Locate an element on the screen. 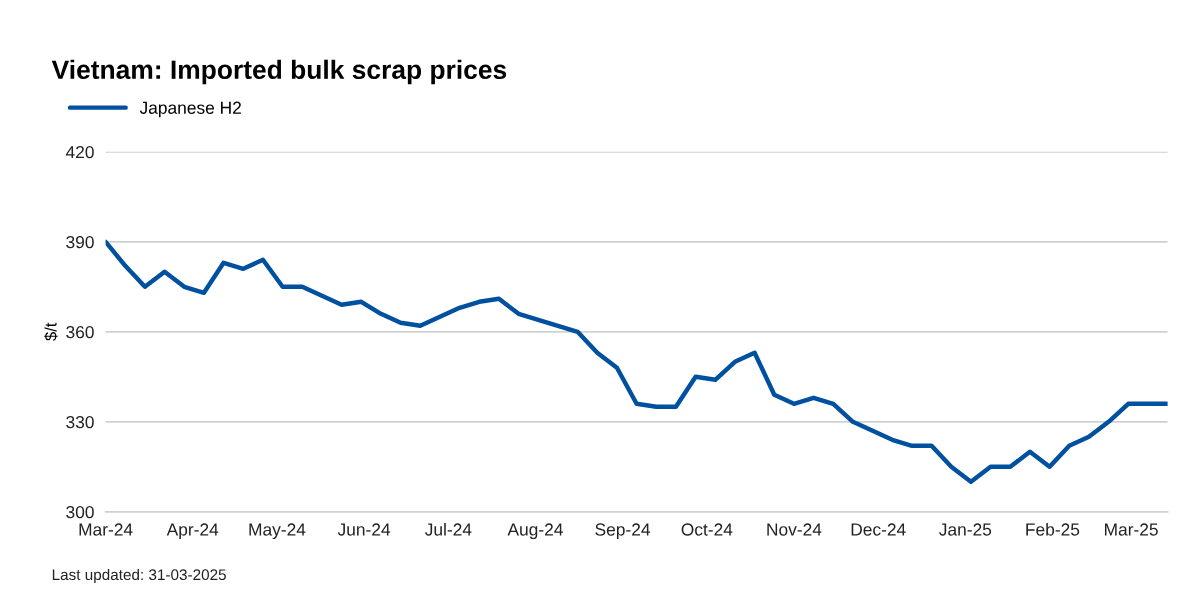  y-axis-title: $/t is located at coordinates (51, 331).